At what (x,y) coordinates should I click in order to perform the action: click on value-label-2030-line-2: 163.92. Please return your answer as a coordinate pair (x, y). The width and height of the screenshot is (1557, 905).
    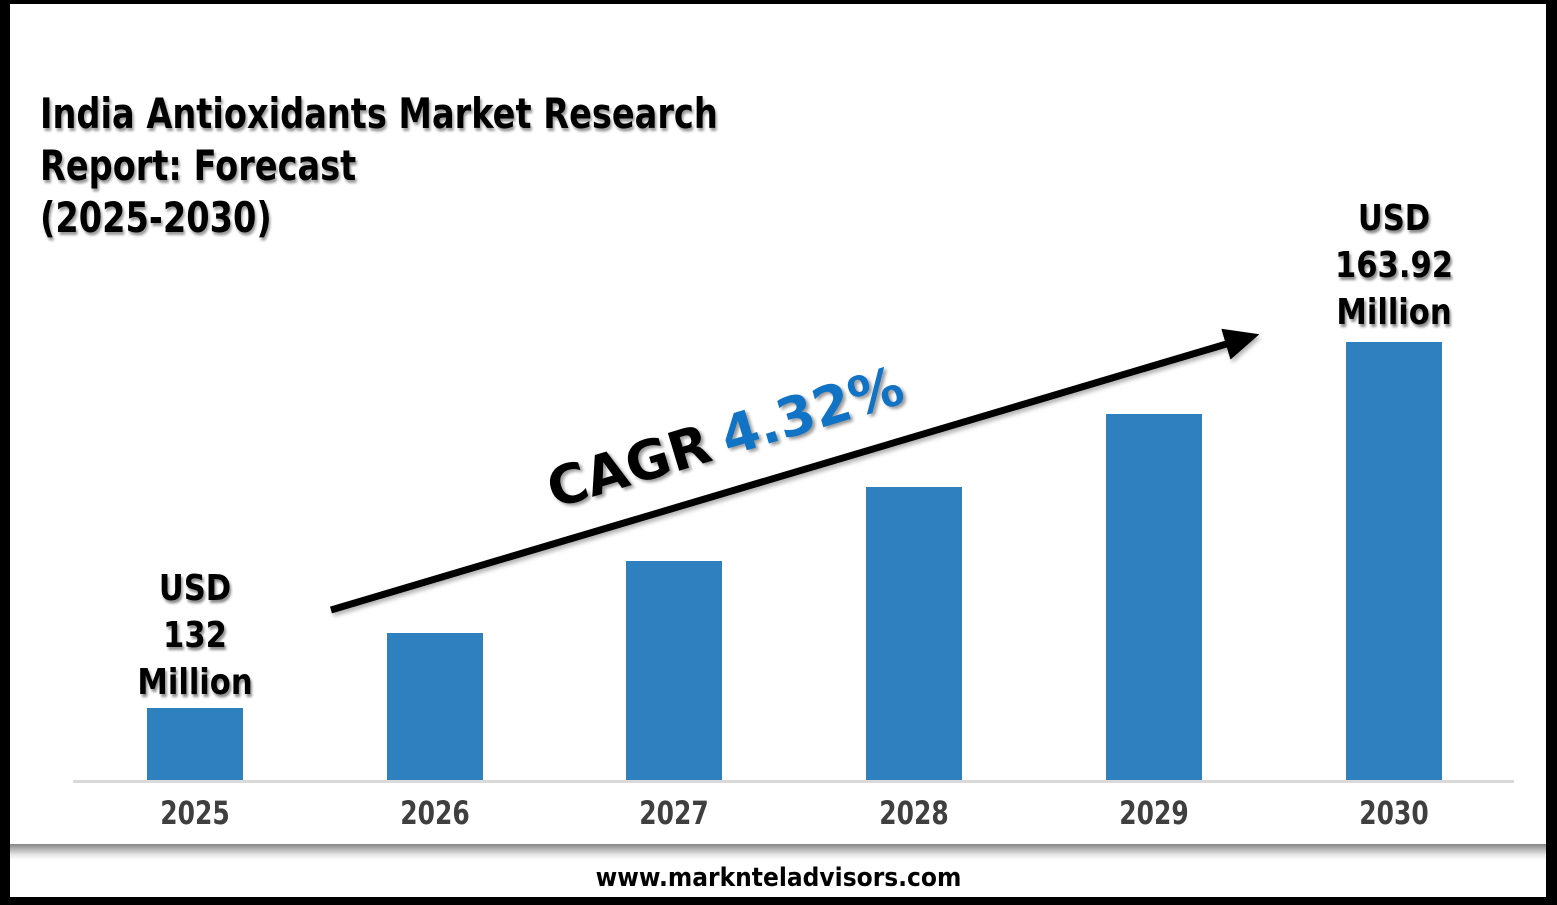
    Looking at the image, I should click on (1394, 265).